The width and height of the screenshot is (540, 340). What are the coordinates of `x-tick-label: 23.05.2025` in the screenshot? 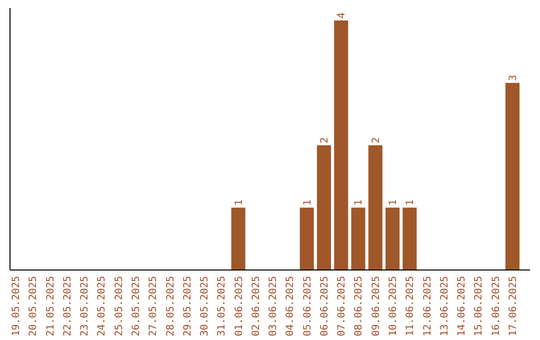 It's located at (85, 306).